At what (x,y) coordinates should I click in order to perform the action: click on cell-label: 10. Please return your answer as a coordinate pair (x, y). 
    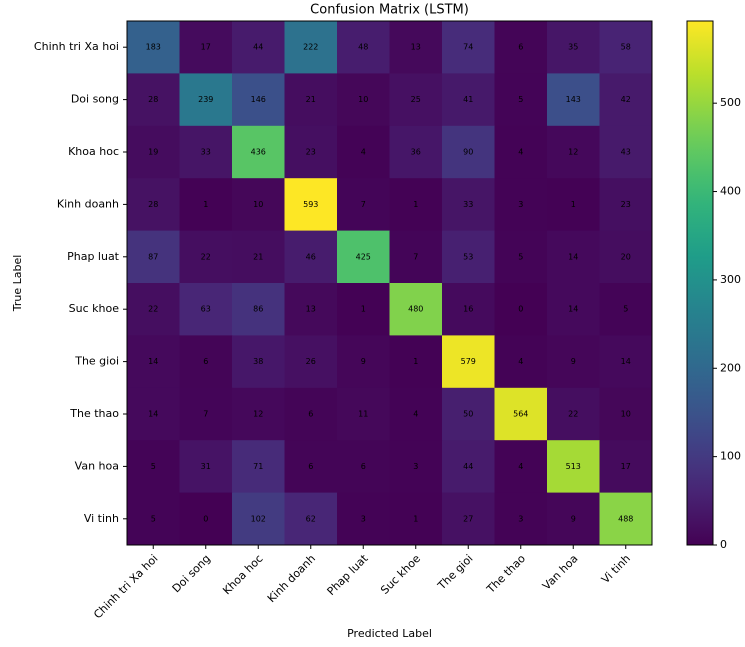
    Looking at the image, I should click on (258, 204).